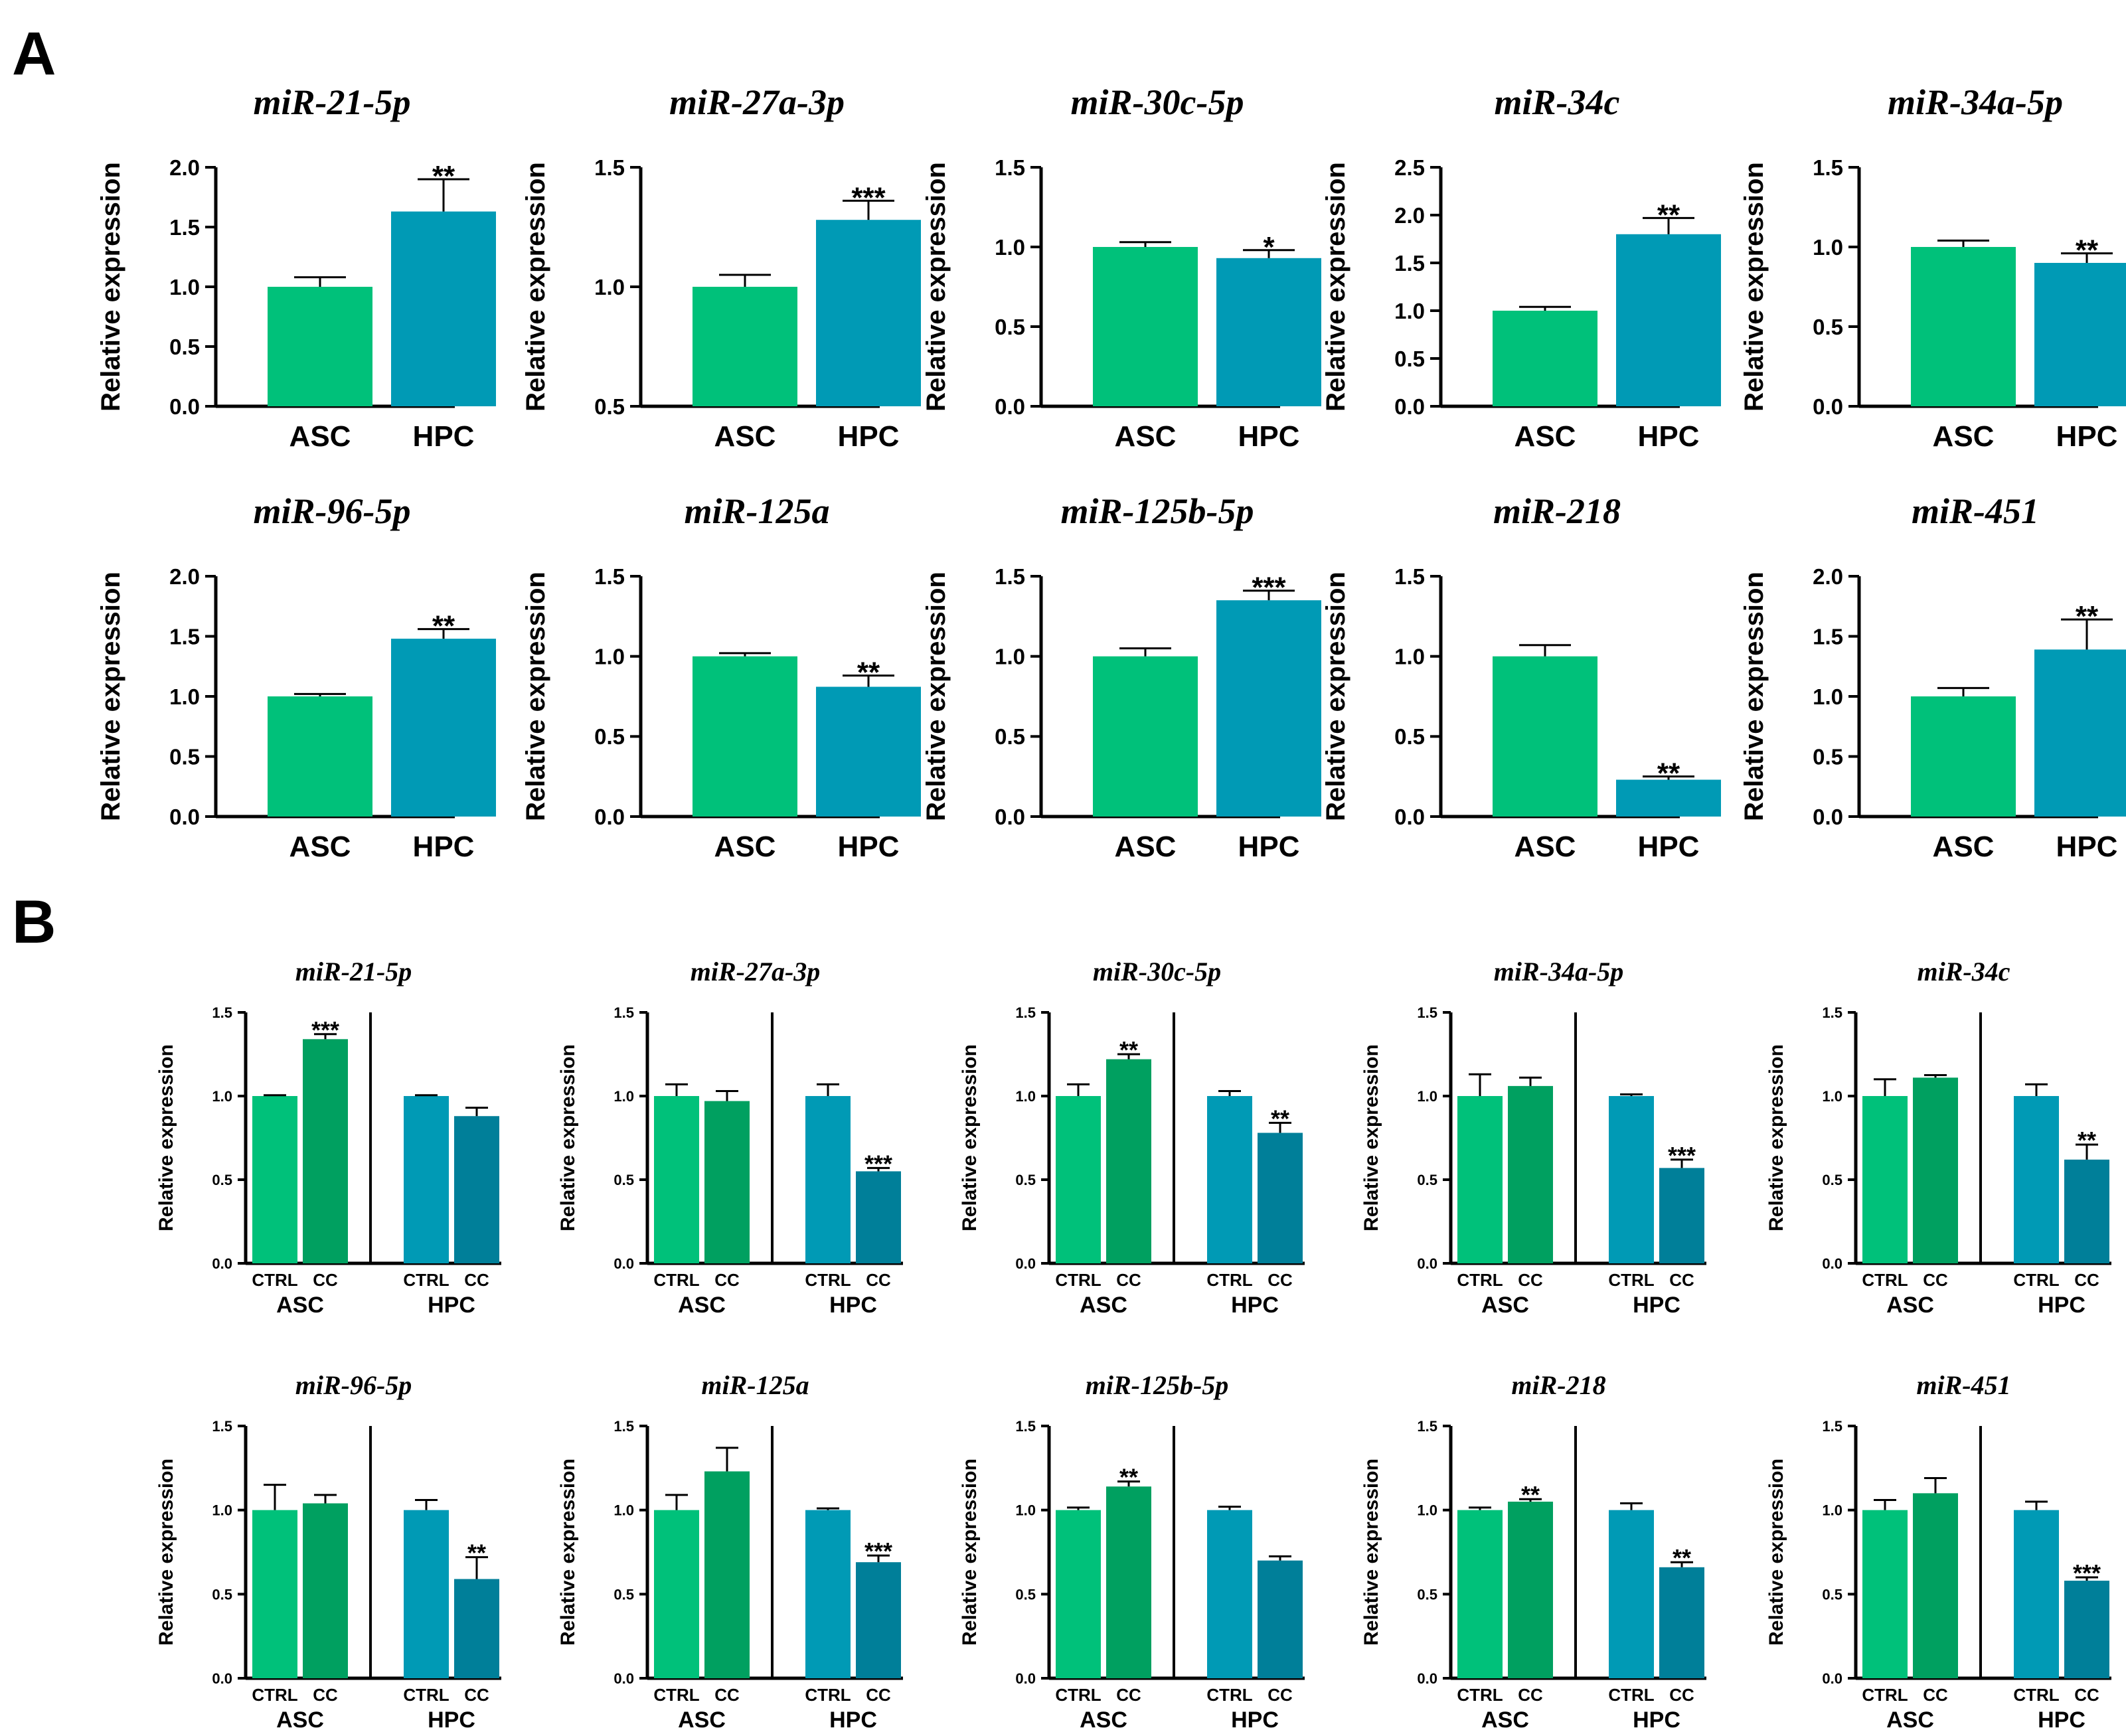 This screenshot has height=1736, width=2126. I want to click on chart-title: miR-21-5p, so click(332, 102).